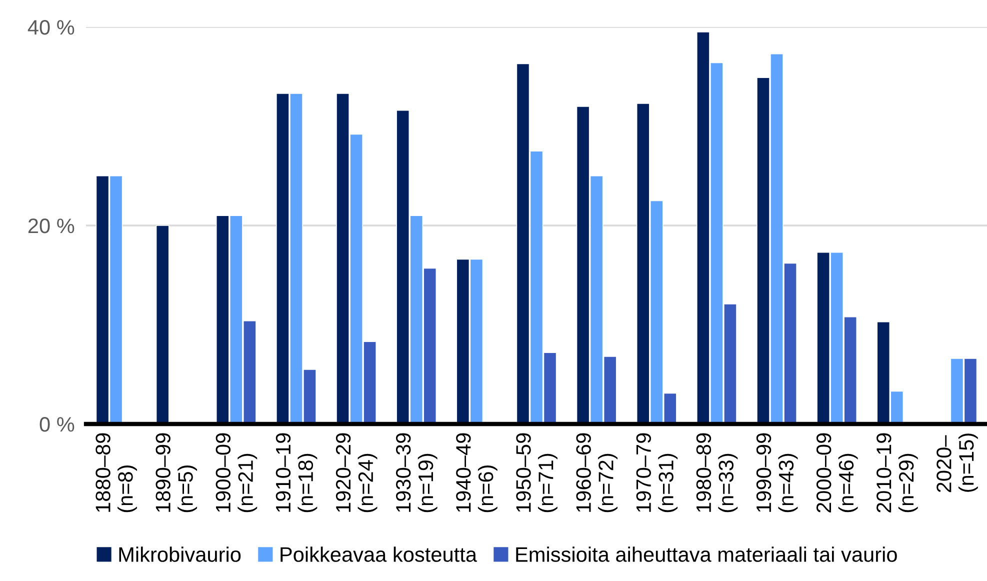 Image resolution: width=987 pixels, height=581 pixels. I want to click on x-tick-label: 2020– (n=15), so click(957, 463).